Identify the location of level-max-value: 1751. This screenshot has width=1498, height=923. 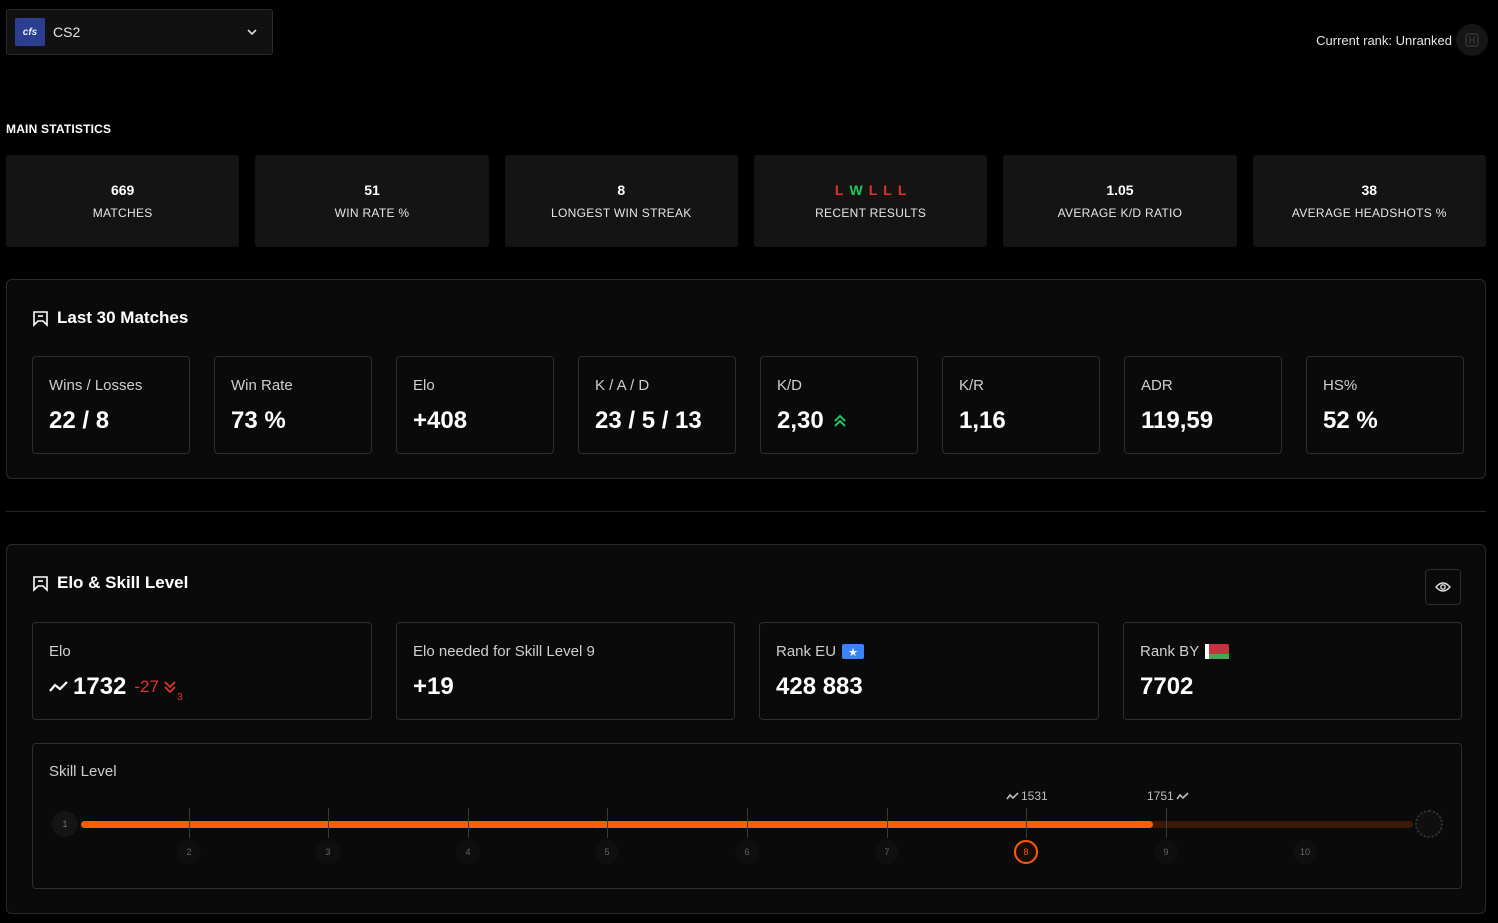
(1160, 796).